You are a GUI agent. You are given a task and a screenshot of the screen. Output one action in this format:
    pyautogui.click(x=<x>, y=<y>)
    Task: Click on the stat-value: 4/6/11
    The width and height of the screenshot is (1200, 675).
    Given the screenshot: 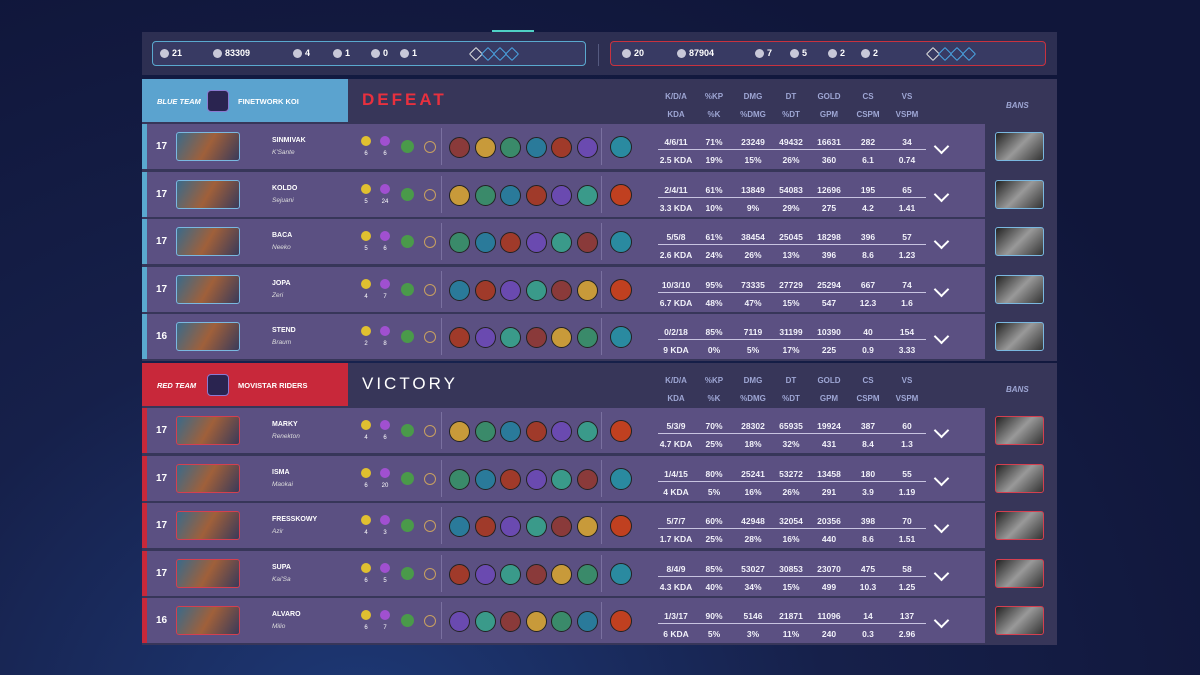 What is the action you would take?
    pyautogui.click(x=676, y=142)
    